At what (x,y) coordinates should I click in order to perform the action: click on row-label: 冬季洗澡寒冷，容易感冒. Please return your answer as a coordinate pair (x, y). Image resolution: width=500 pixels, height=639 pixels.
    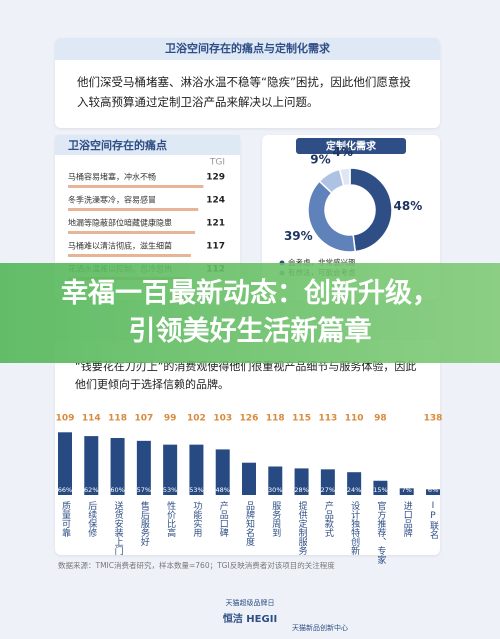
    Looking at the image, I should click on (112, 200).